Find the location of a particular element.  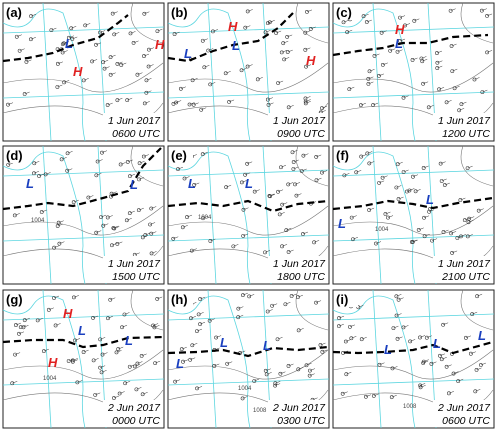

panel-label: (f) is located at coordinates (342, 155).